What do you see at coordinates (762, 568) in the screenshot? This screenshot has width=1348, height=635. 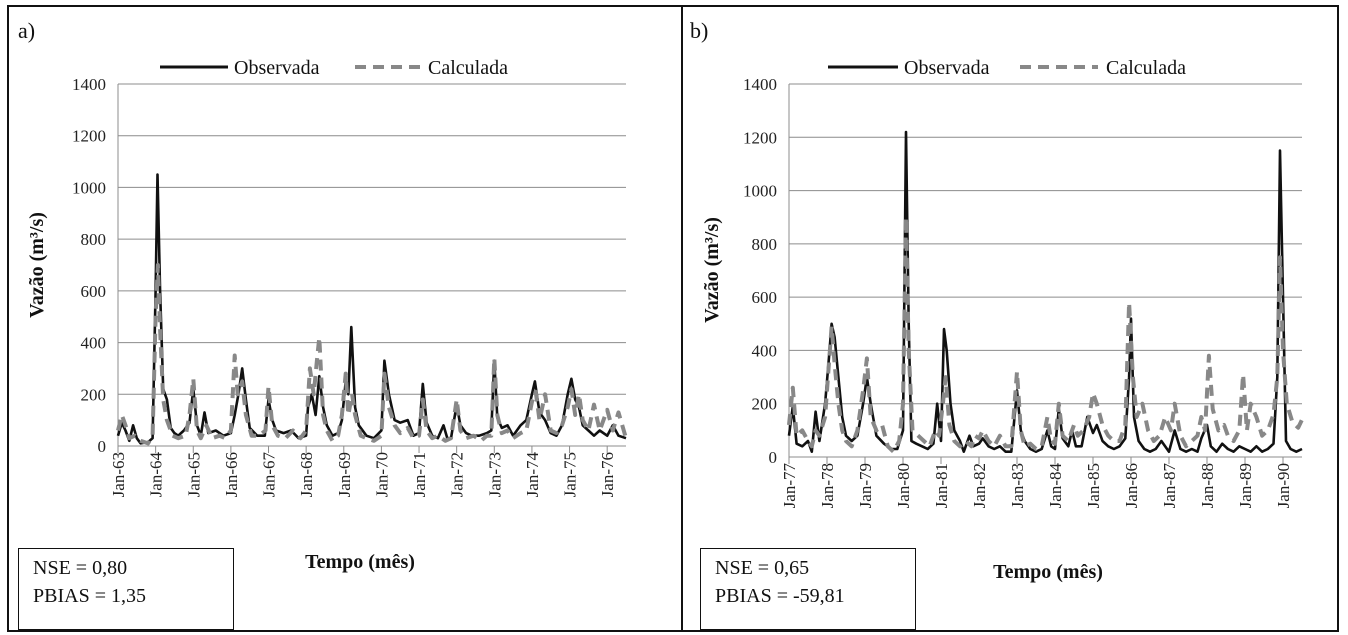 I see `nse-value-b: NSE = 0,65` at bounding box center [762, 568].